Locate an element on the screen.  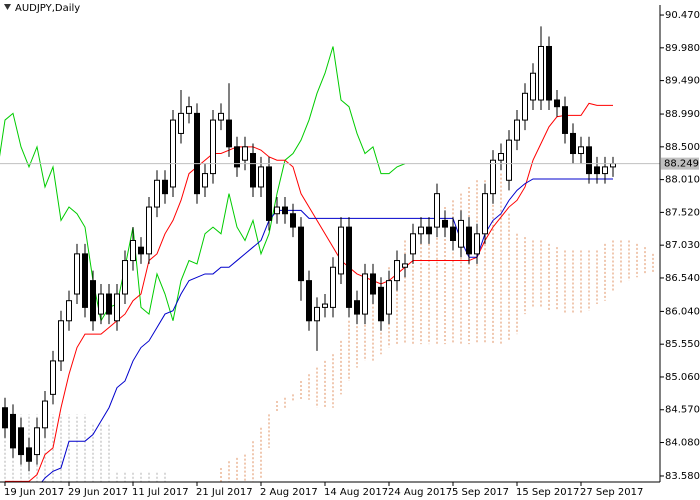
y-tick-label: 90.470 is located at coordinates (682, 15).